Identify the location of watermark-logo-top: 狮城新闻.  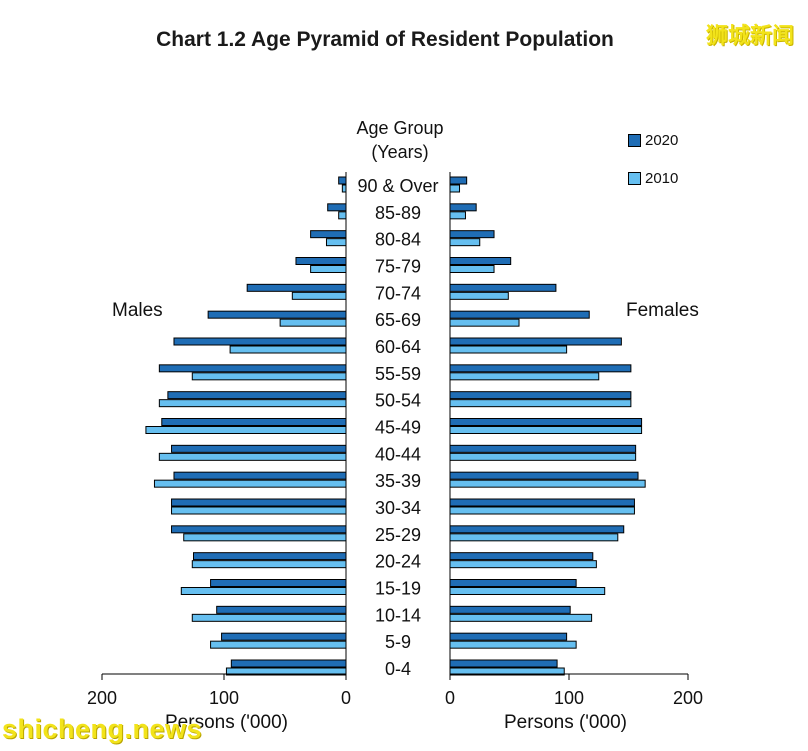
(749, 35).